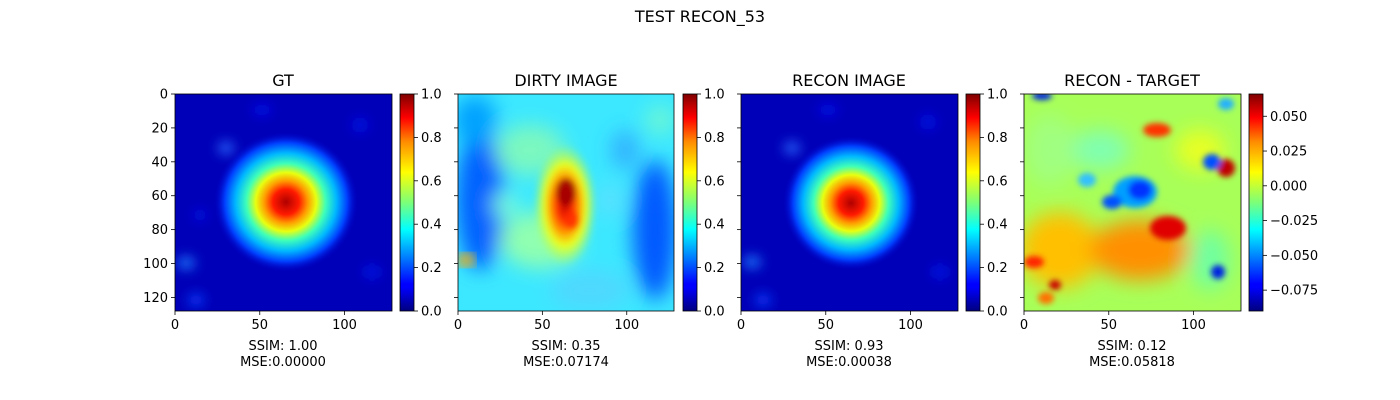 The height and width of the screenshot is (400, 1400). What do you see at coordinates (848, 346) in the screenshot?
I see `metric-ssim: SSIM: 0.93` at bounding box center [848, 346].